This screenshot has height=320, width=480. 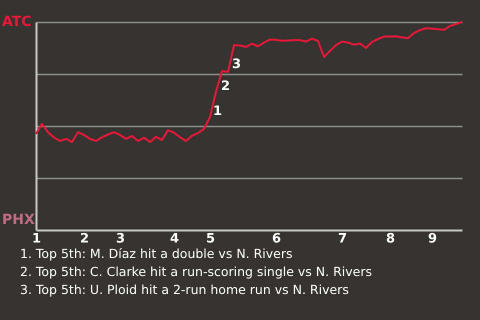 What do you see at coordinates (175, 239) in the screenshot?
I see `x-tick-label: 4` at bounding box center [175, 239].